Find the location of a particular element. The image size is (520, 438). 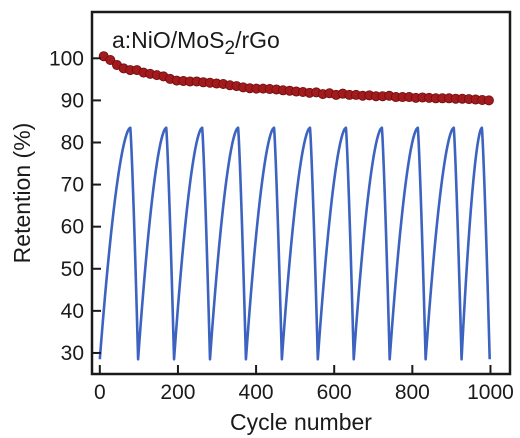

chart-title: a:NiO/MoS2/rGo is located at coordinates (196, 43).